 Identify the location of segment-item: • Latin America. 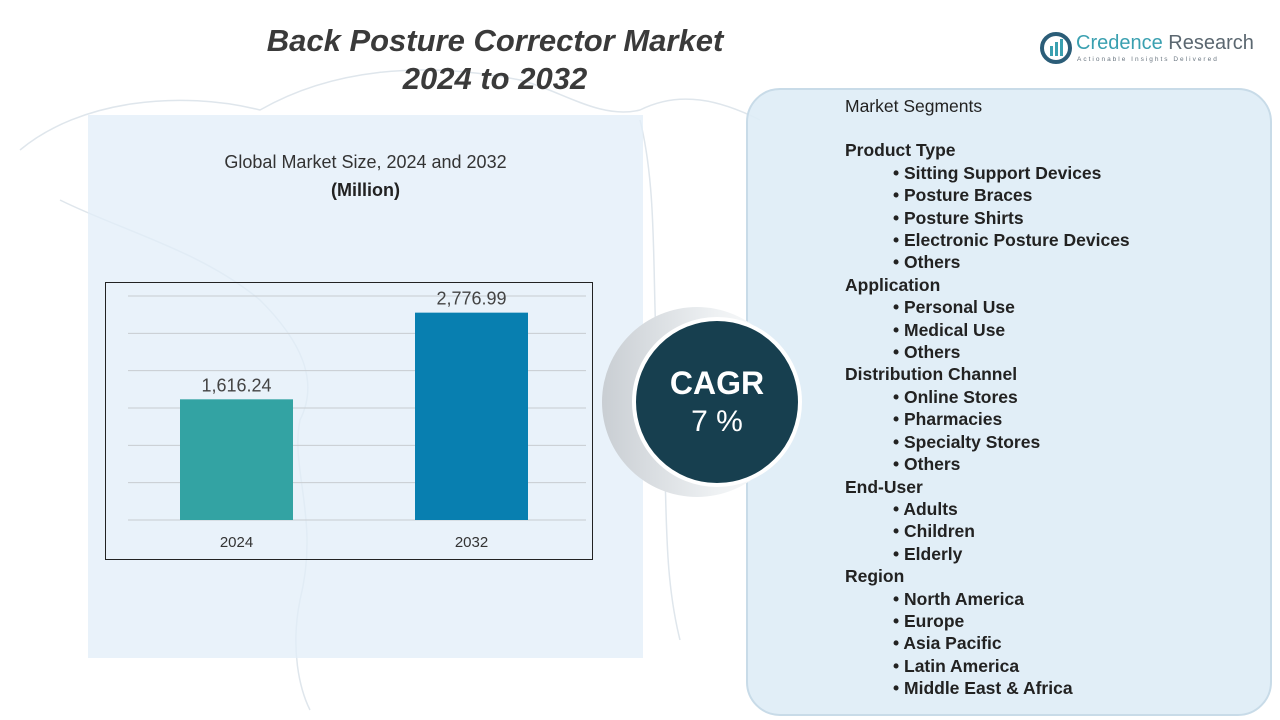
(956, 665).